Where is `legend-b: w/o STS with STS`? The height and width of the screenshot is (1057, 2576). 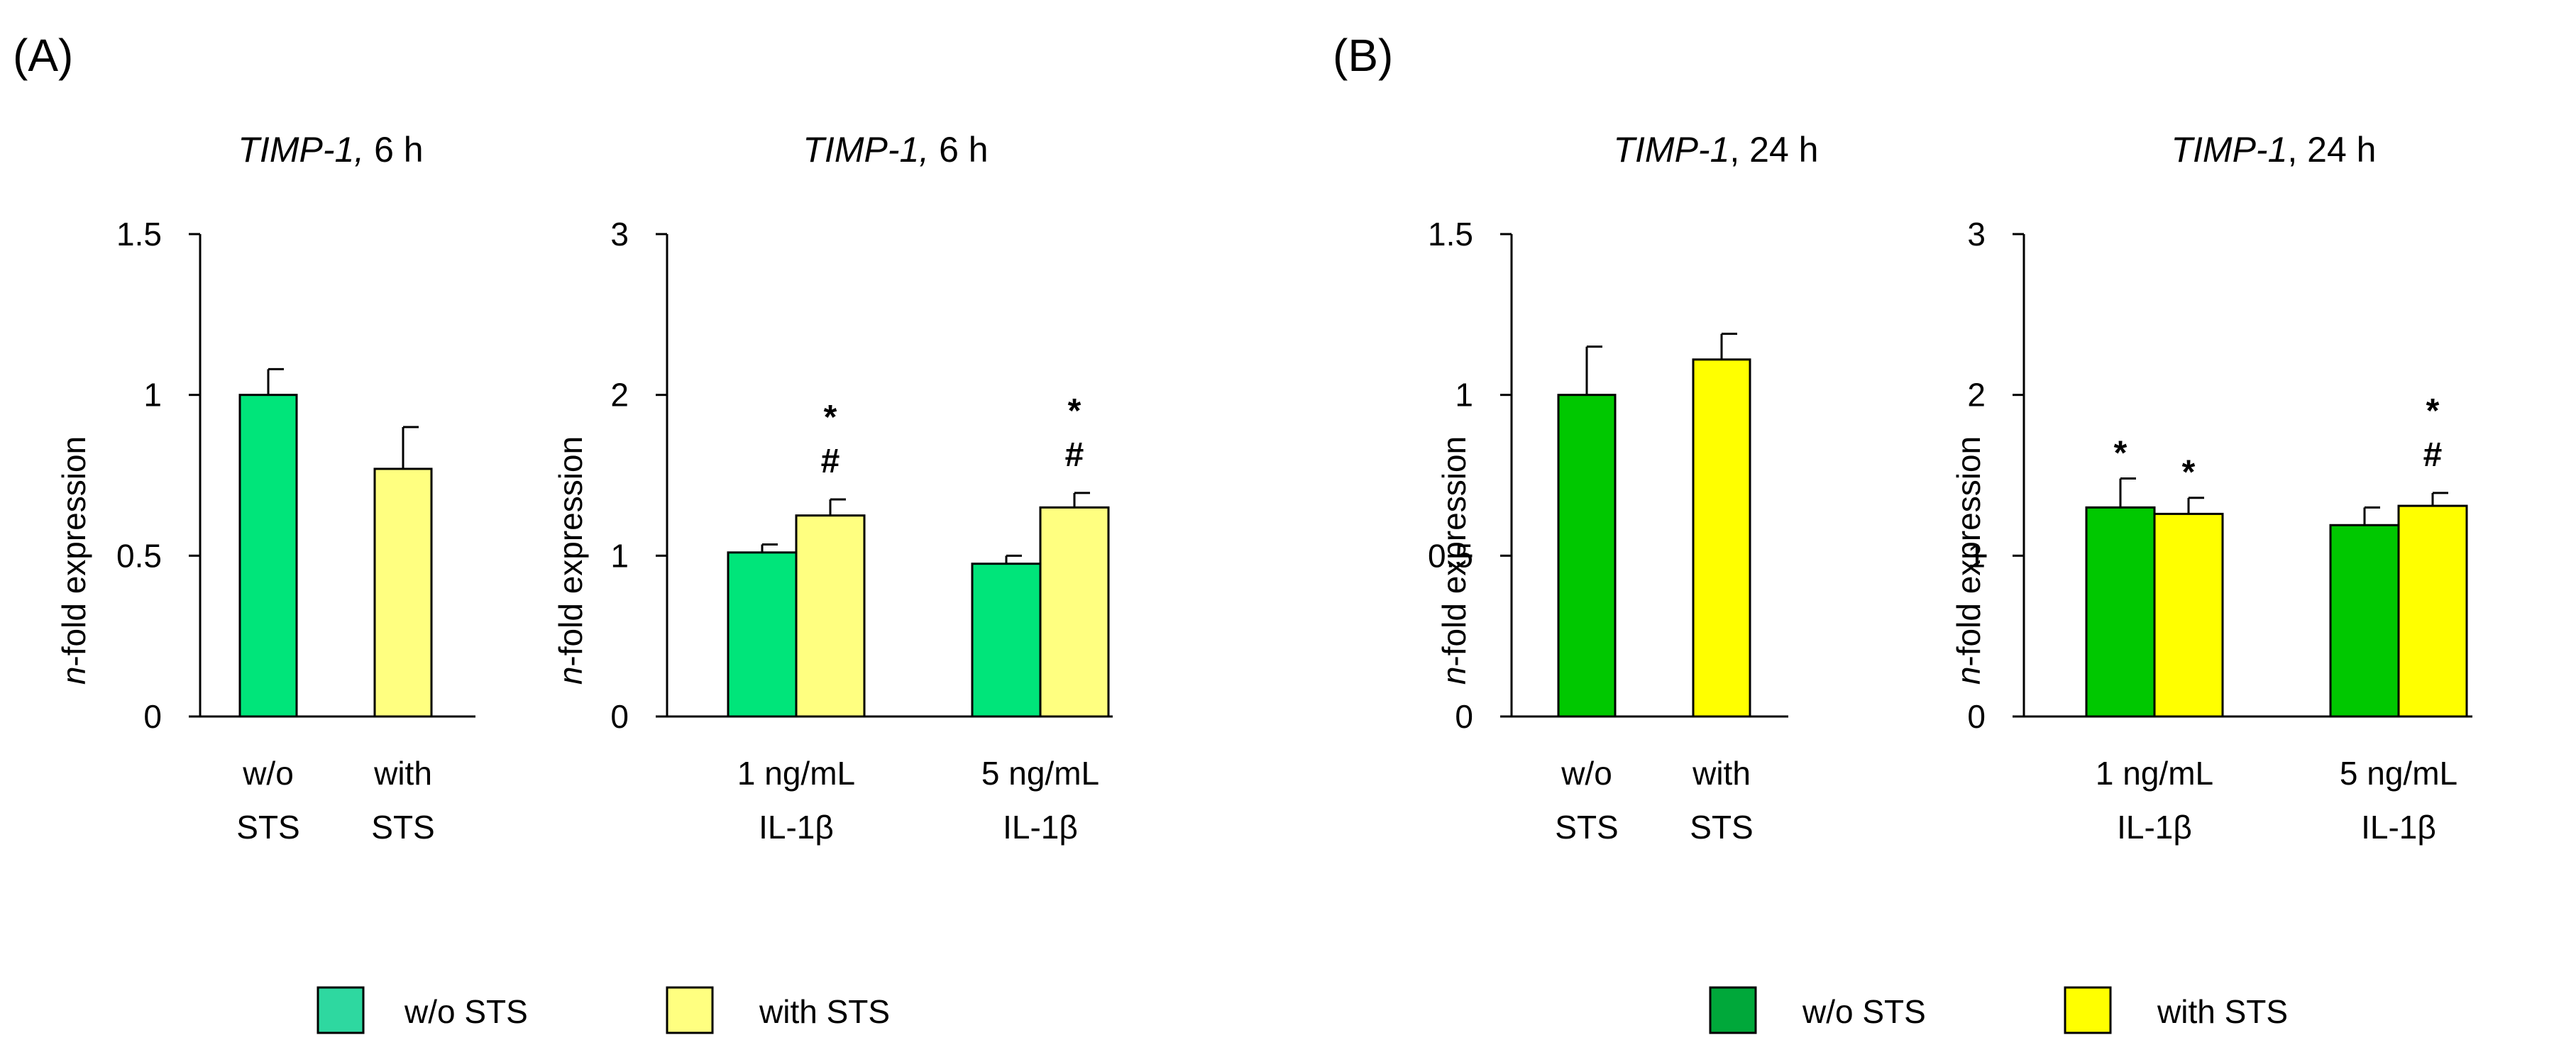
legend-b: w/o STS with STS is located at coordinates (1998, 1010).